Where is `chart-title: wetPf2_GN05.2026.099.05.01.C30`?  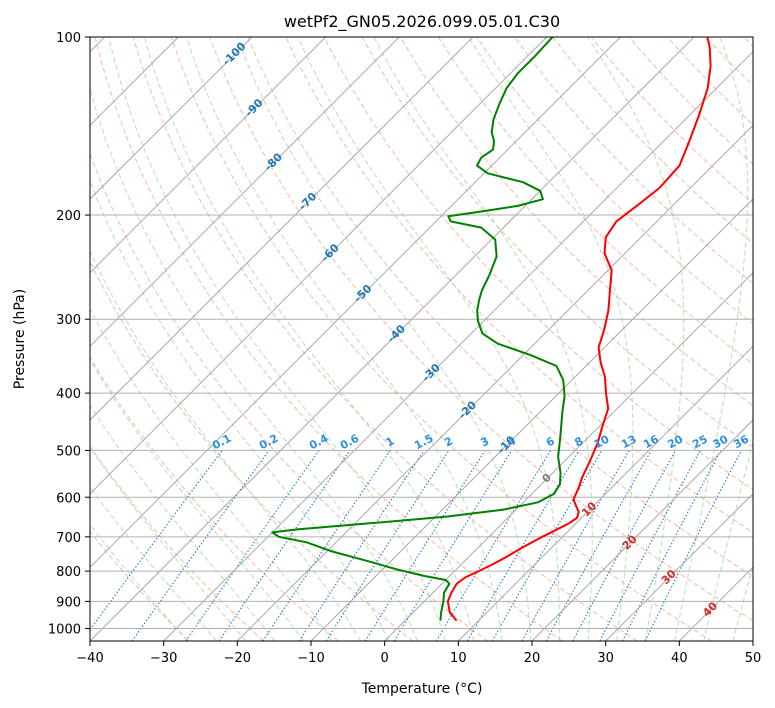
chart-title: wetPf2_GN05.2026.099.05.01.C30 is located at coordinates (422, 22).